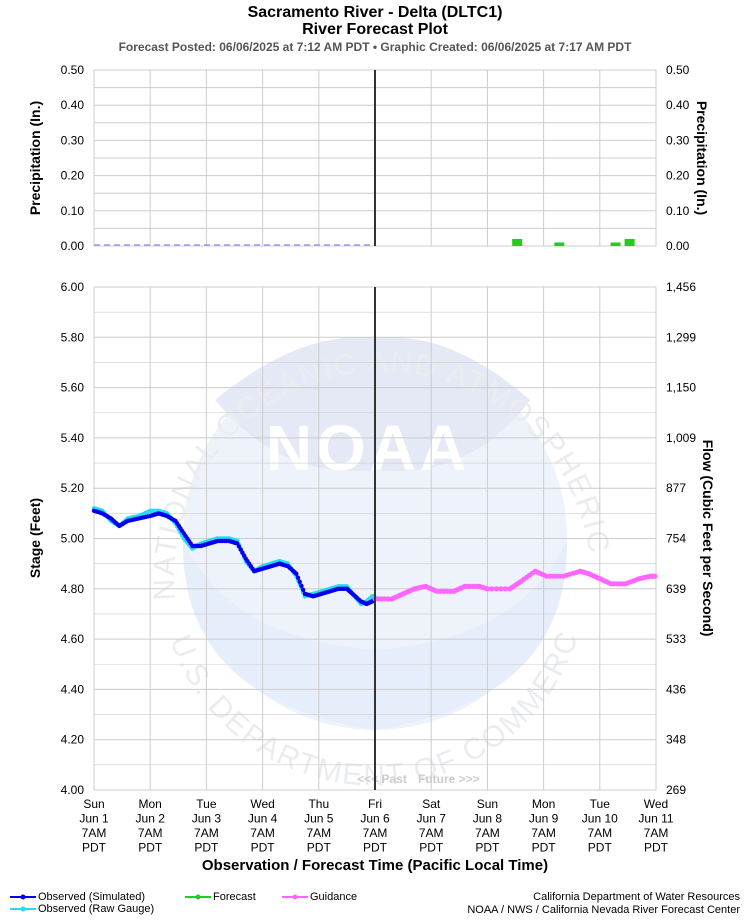  What do you see at coordinates (73, 287) in the screenshot?
I see `stage-tick-label: 6.00` at bounding box center [73, 287].